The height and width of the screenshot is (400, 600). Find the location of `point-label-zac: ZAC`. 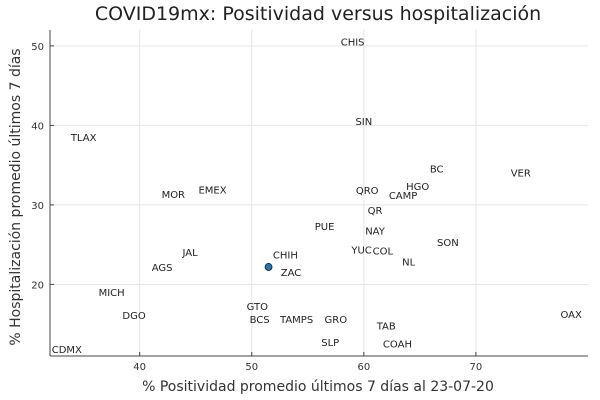

point-label-zac: ZAC is located at coordinates (291, 273).